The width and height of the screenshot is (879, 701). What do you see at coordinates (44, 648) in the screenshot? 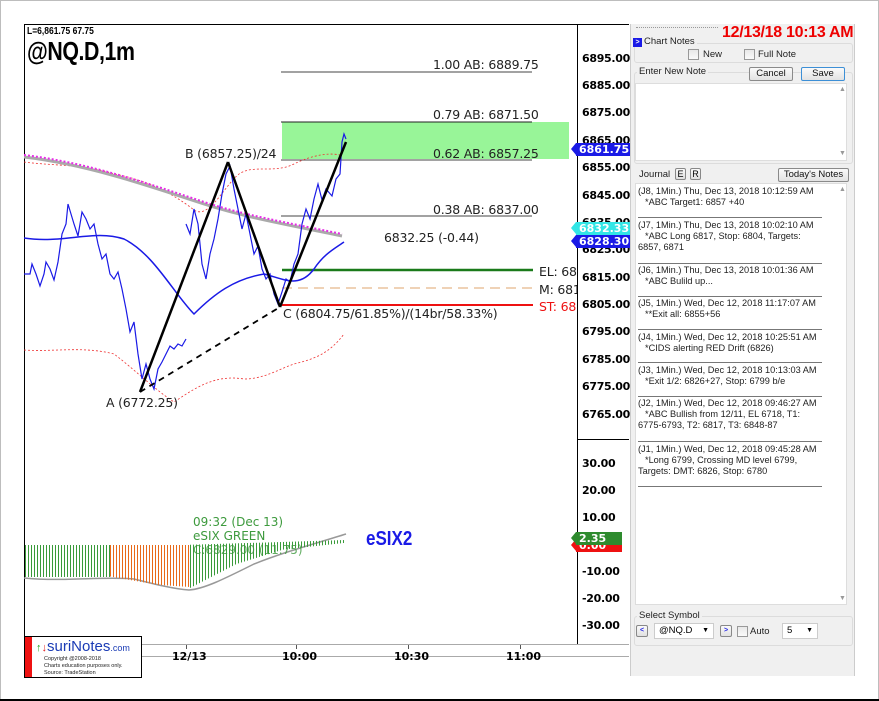
I see `arrow-down-icon: ↓` at bounding box center [44, 648].